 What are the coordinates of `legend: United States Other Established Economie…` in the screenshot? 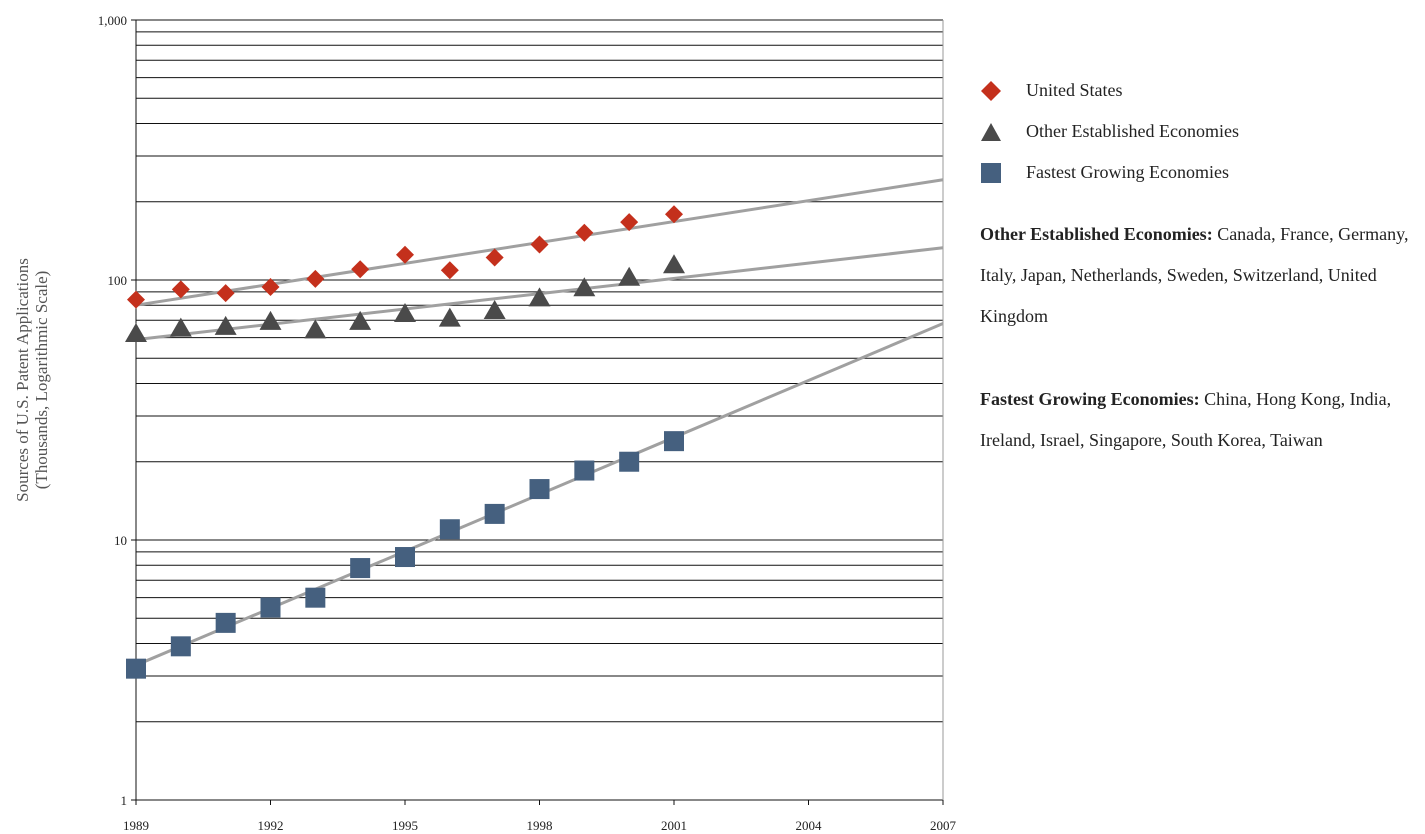 It's located at (1200, 131).